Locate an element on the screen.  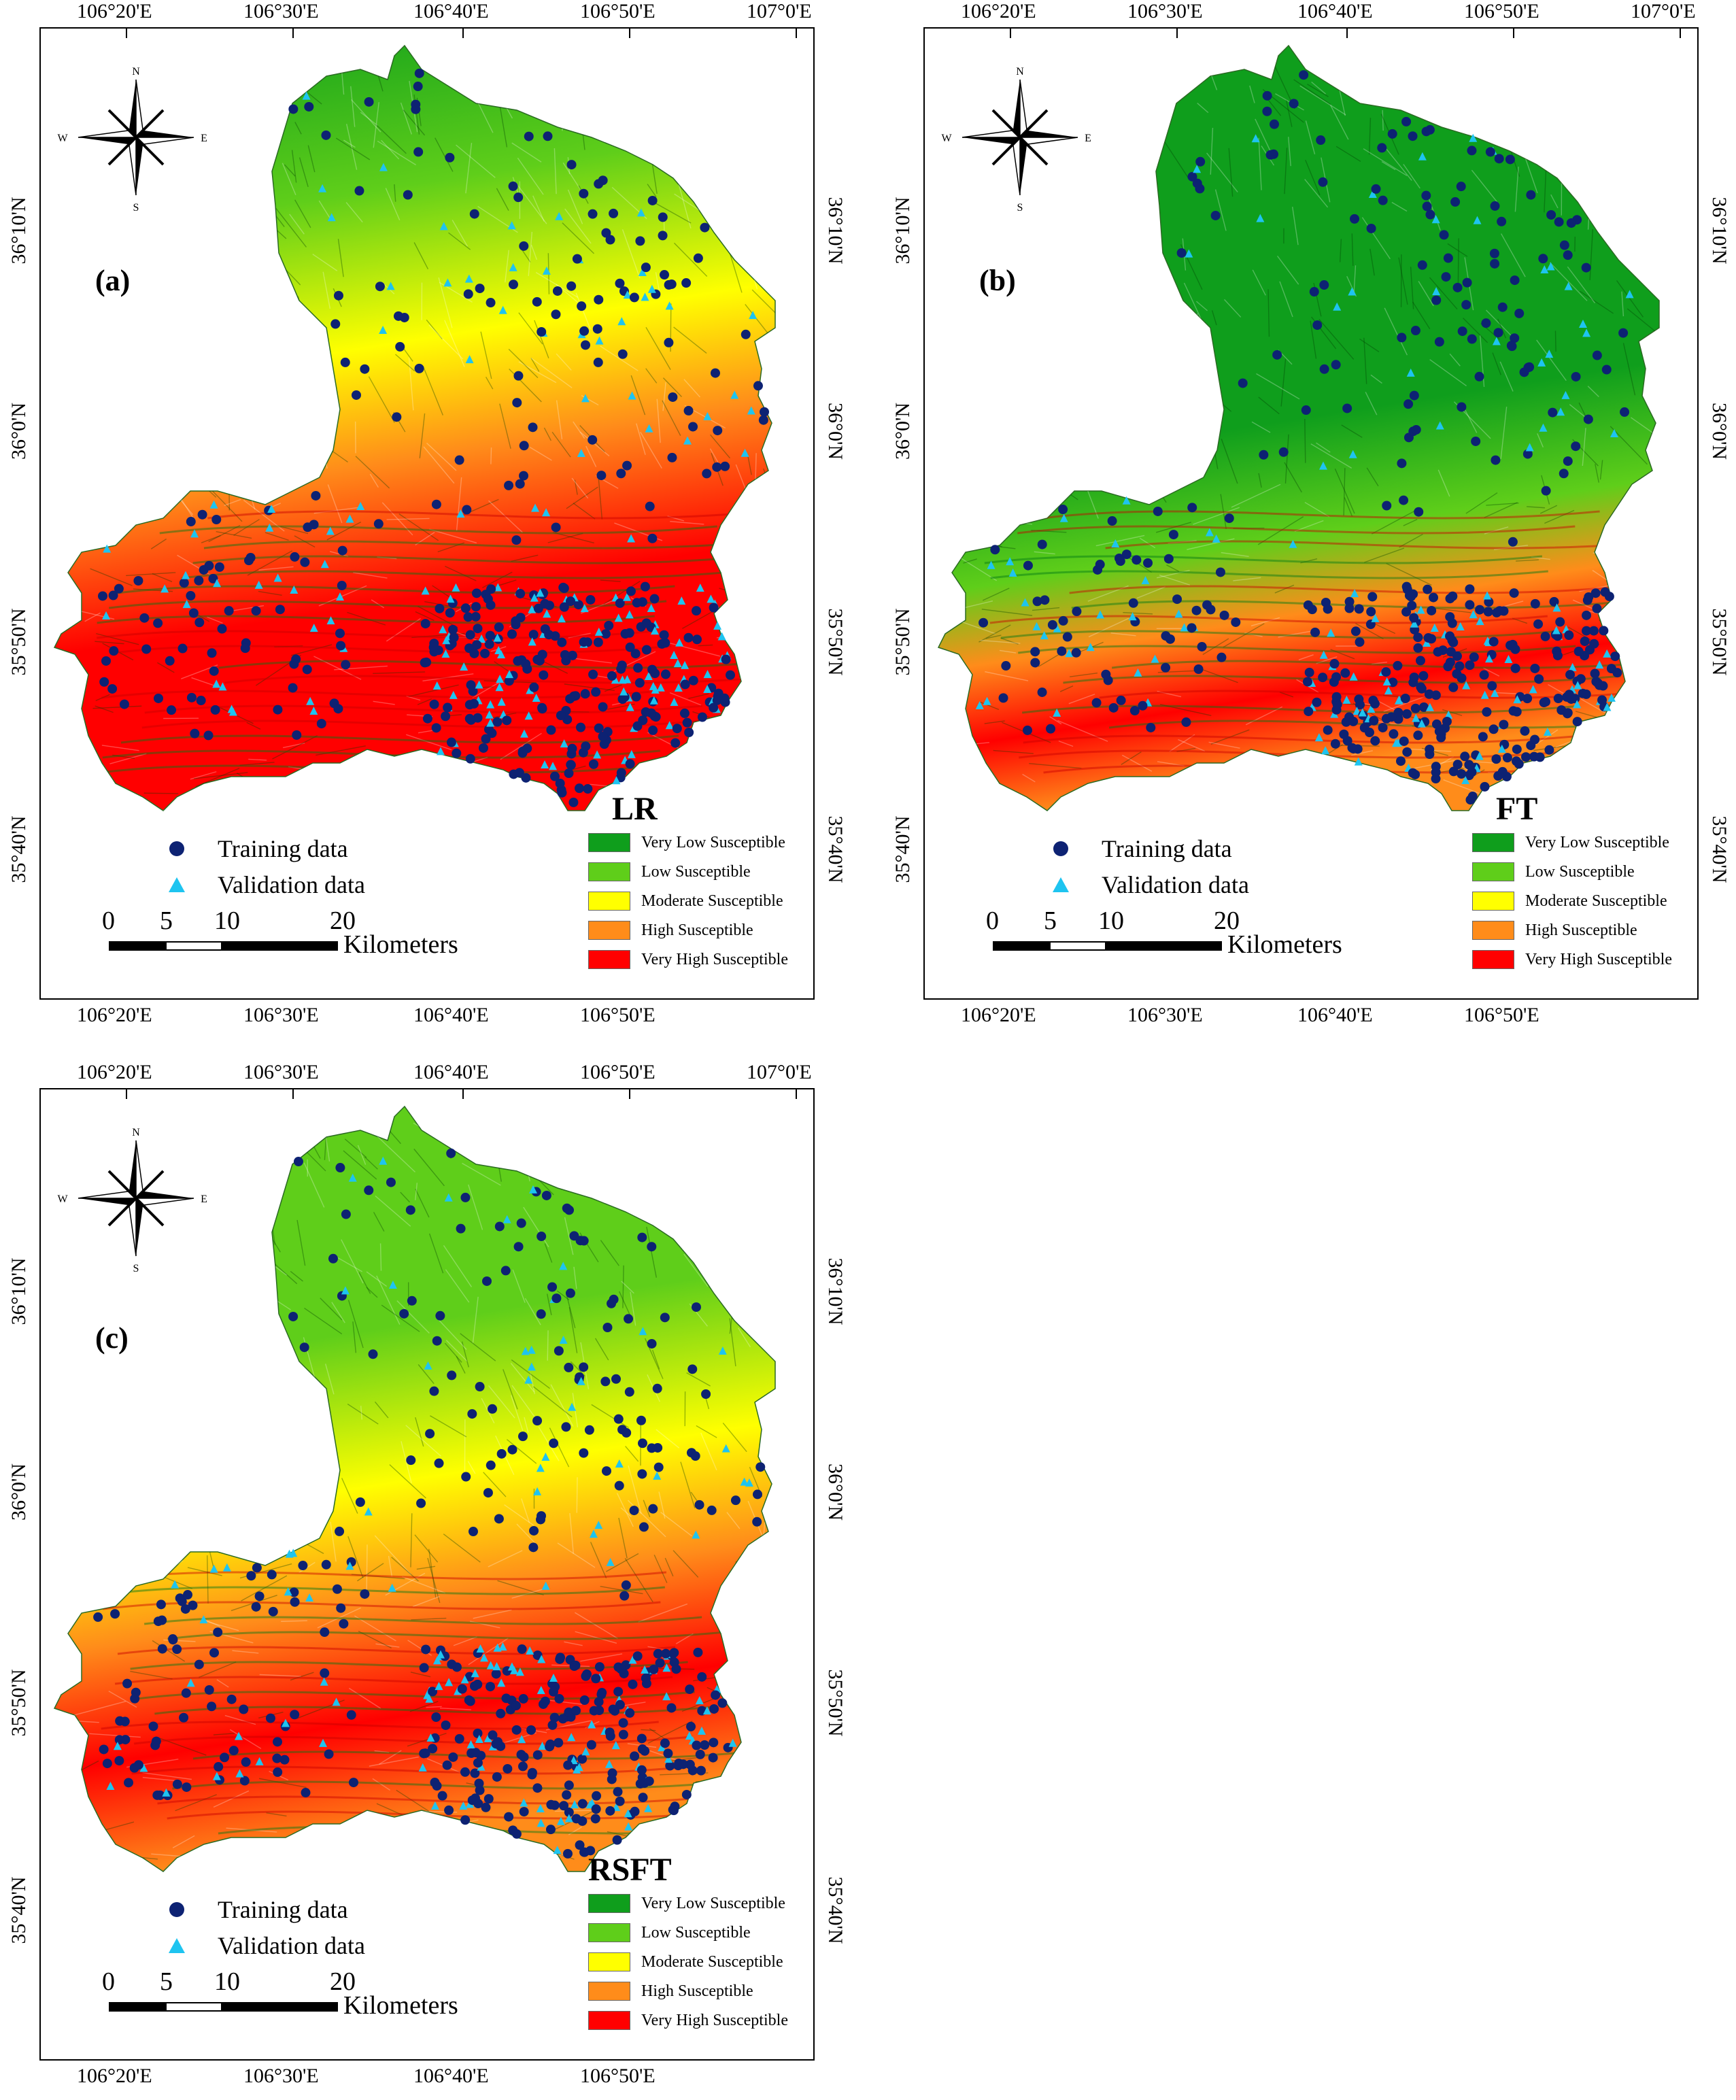
legend-class-label: Very High Susceptible is located at coordinates (1598, 959).